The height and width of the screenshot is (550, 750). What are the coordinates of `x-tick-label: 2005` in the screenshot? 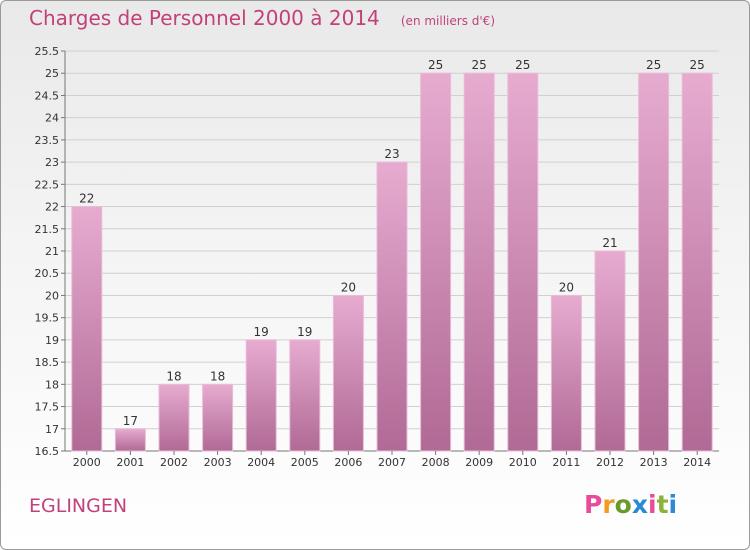 It's located at (305, 462).